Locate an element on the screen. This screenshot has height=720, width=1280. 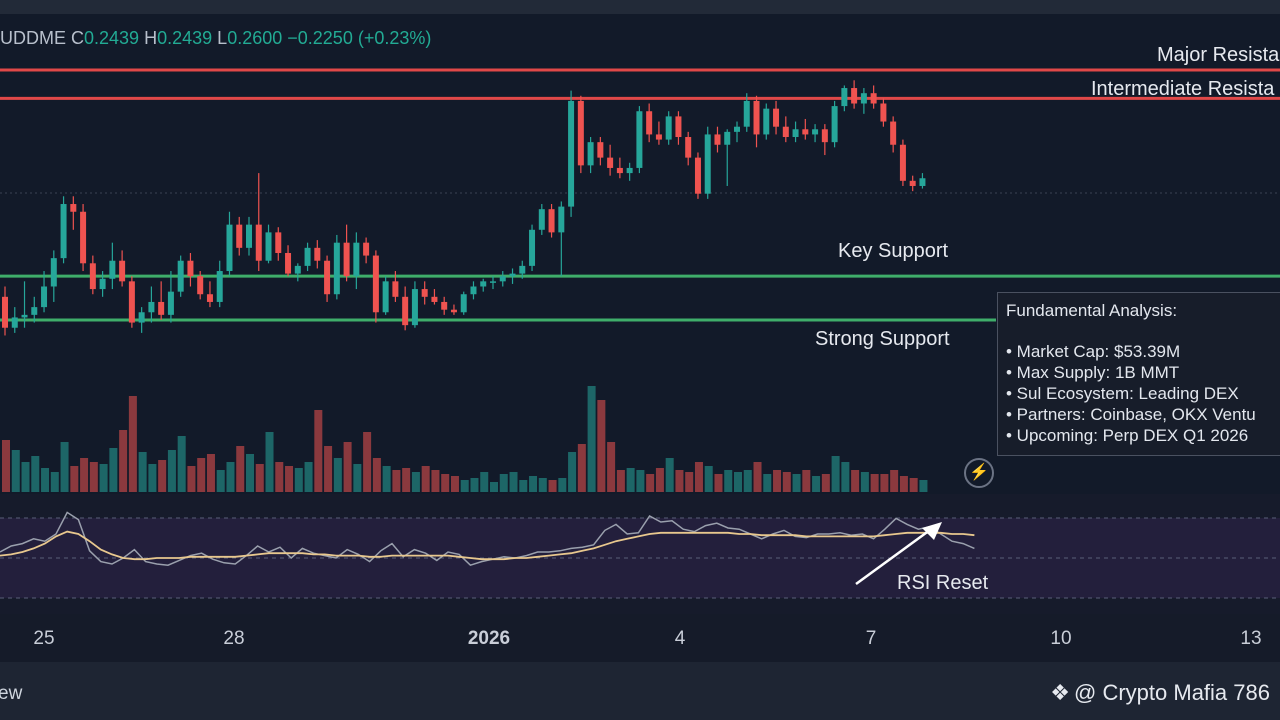
major-resistance-label: Major Resista is located at coordinates (1218, 55).